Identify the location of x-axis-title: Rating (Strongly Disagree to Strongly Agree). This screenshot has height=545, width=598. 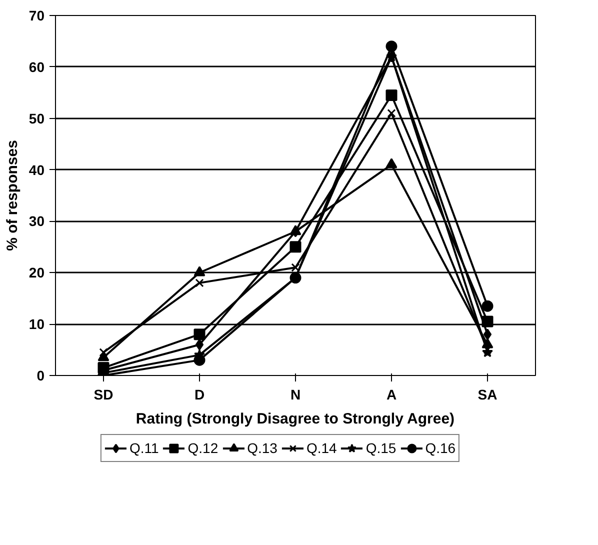
(295, 419).